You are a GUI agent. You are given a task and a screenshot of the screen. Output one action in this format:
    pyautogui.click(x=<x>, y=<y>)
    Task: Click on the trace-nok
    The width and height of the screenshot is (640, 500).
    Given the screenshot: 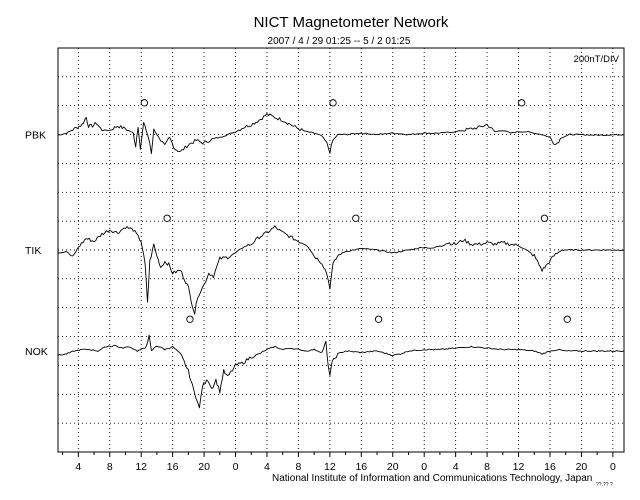 What is the action you would take?
    pyautogui.click(x=341, y=371)
    